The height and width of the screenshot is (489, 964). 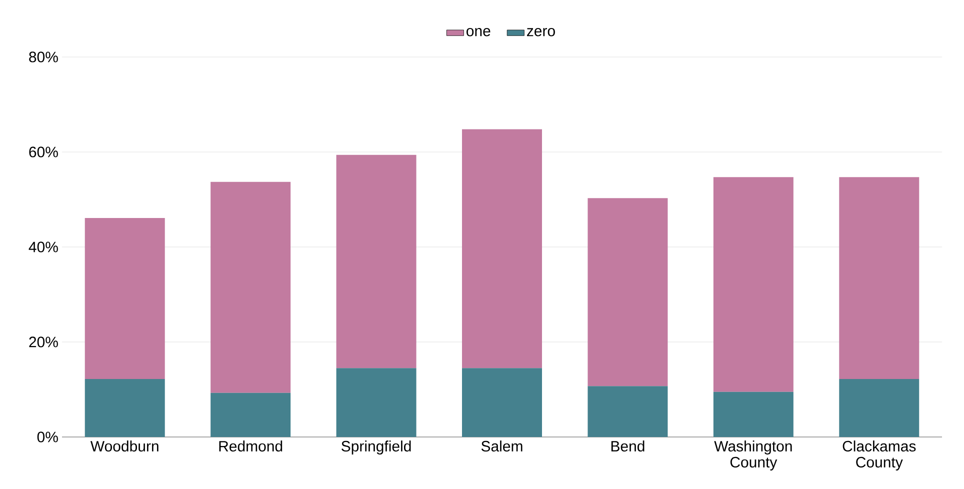 What do you see at coordinates (43, 57) in the screenshot?
I see `y-tick-label: 80%` at bounding box center [43, 57].